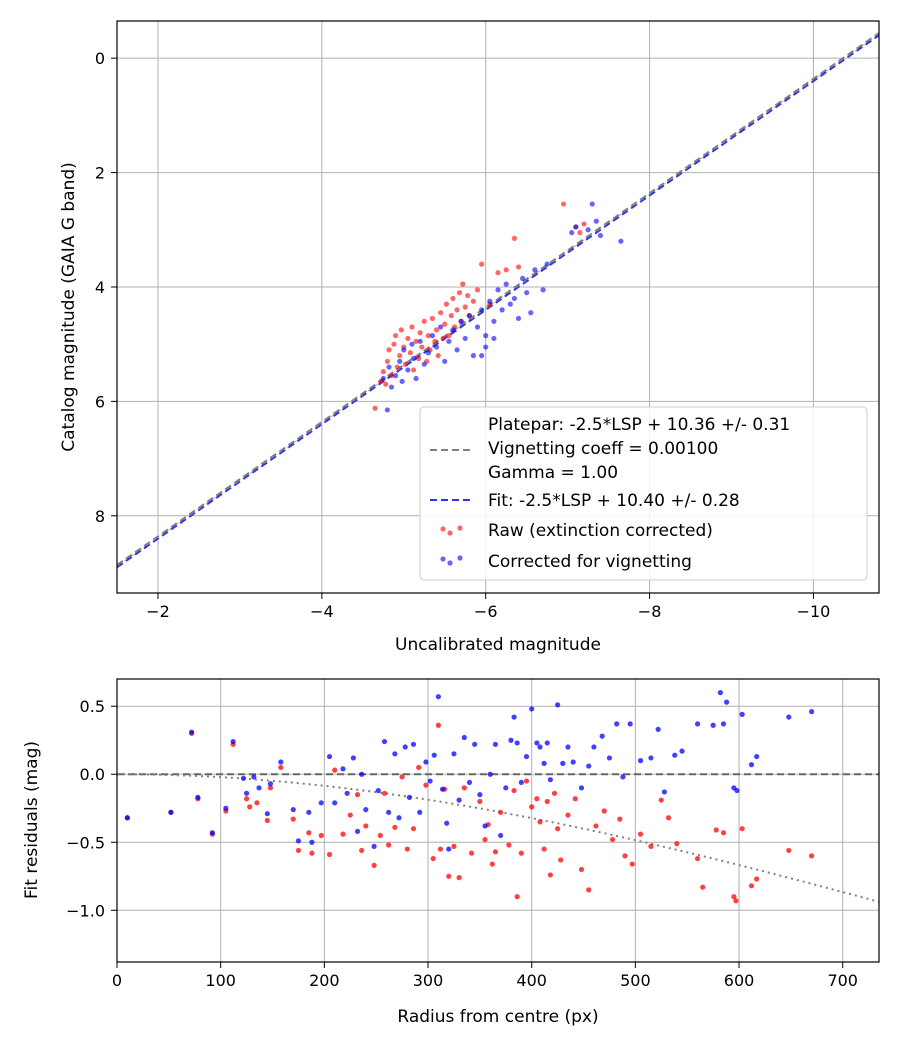  Describe the element at coordinates (450, 533) in the screenshot. I see `legend-raw-marker` at that location.